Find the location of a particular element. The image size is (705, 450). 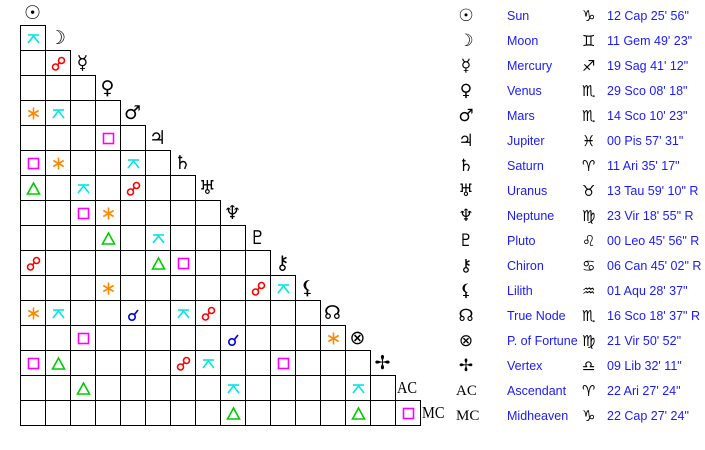

pluto-icon: ♇ is located at coordinates (257, 237).